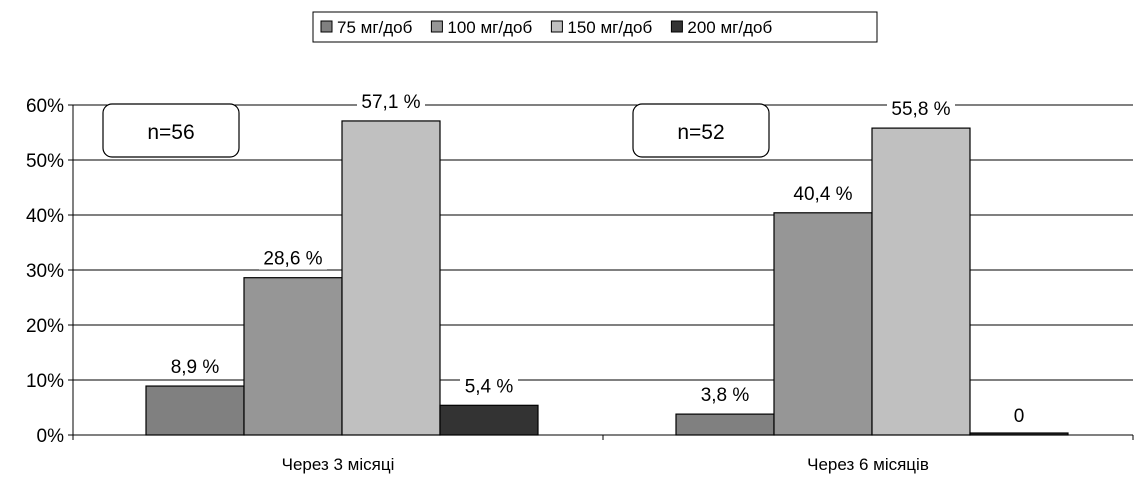 The width and height of the screenshot is (1139, 477). I want to click on y-tick-label: 20%, so click(45, 326).